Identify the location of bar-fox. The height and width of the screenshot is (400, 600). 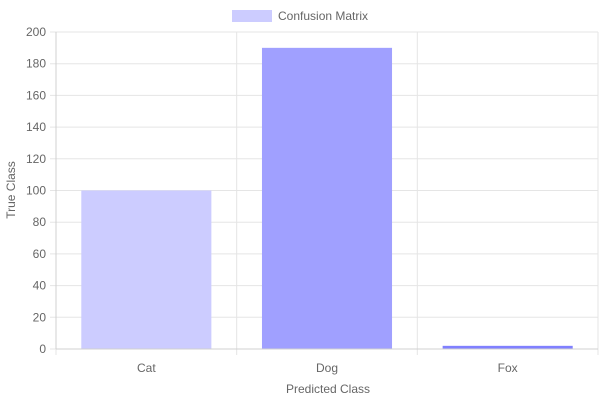
(507, 347).